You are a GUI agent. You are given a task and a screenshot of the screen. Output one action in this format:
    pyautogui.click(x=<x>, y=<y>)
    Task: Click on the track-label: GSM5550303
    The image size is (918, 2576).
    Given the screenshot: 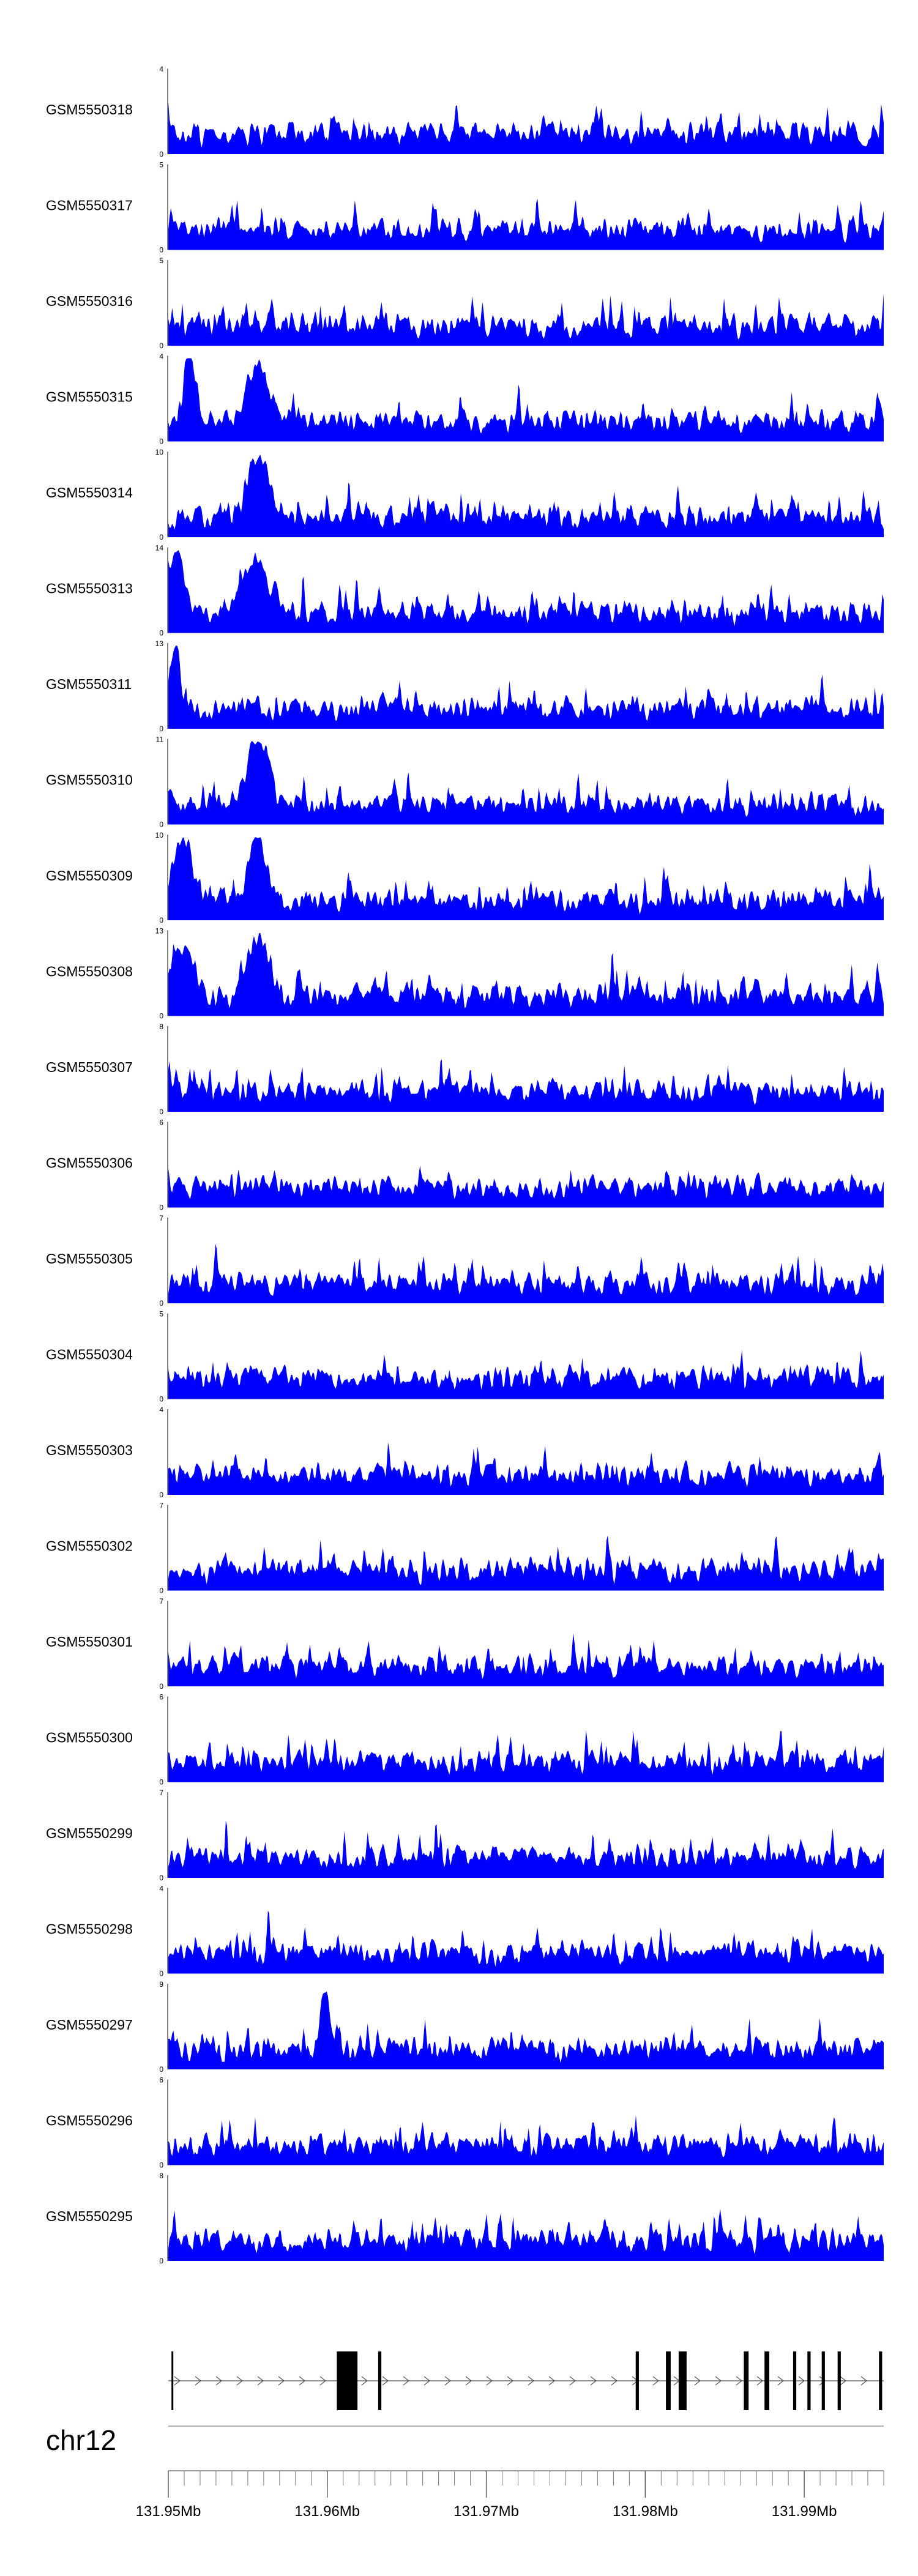 What is the action you would take?
    pyautogui.click(x=89, y=1450)
    